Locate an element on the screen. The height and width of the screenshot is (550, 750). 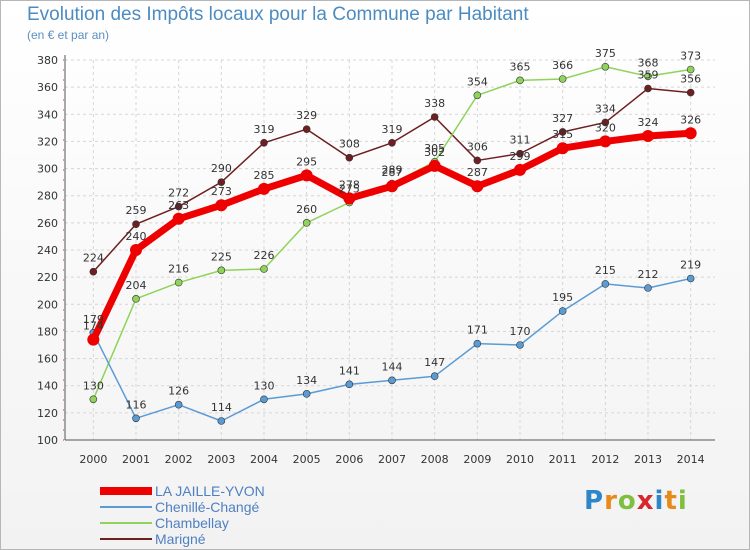
data-label: 216 is located at coordinates (178, 269).